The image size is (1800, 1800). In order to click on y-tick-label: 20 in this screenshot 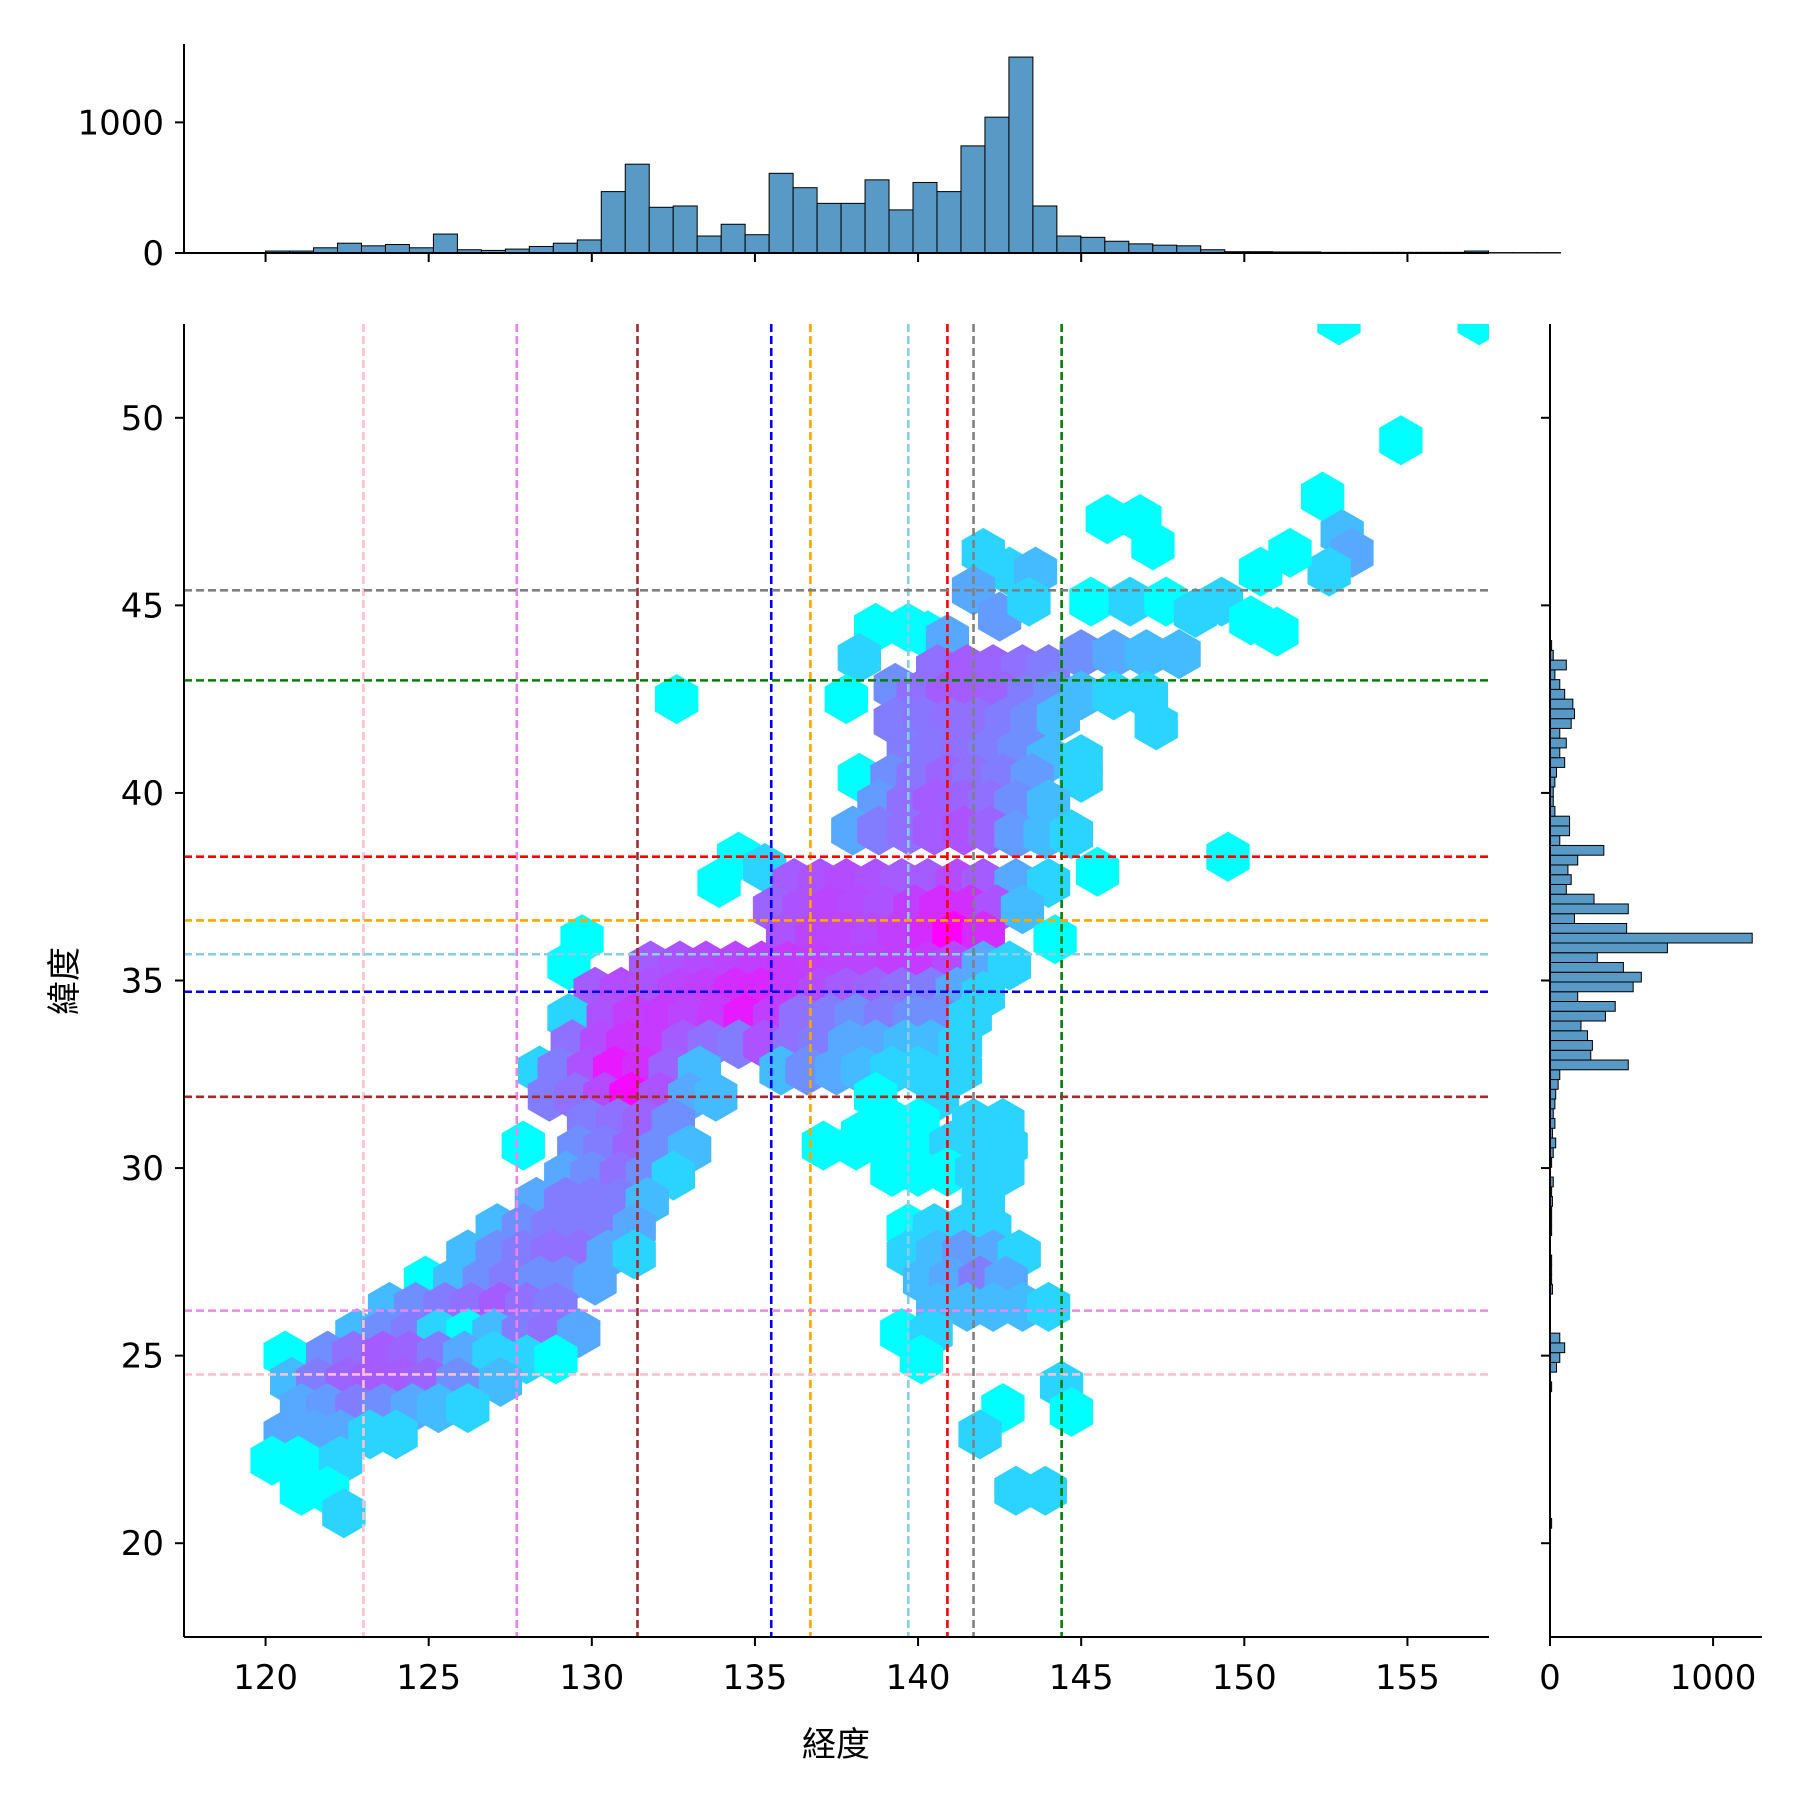, I will do `click(142, 1544)`.